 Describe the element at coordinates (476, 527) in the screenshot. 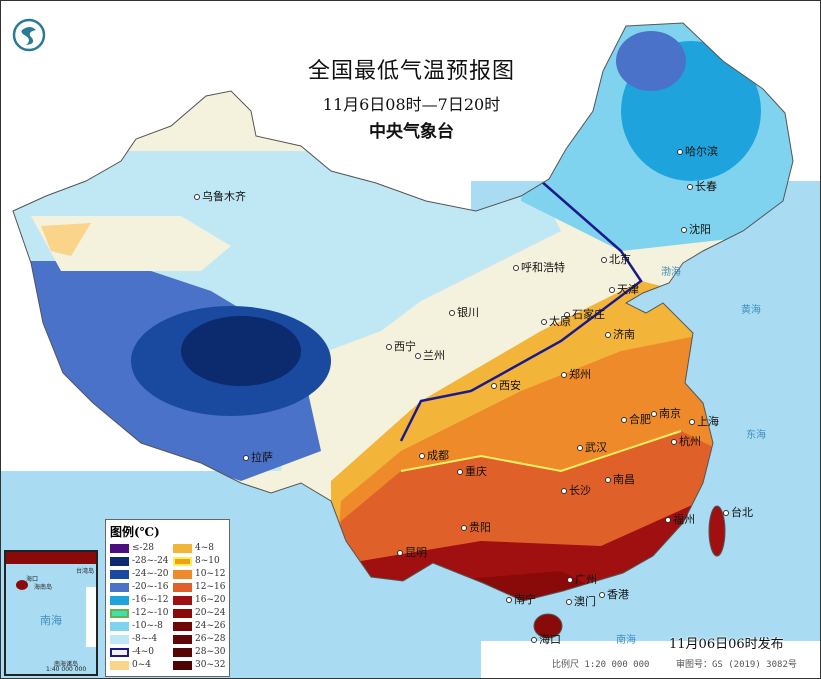

I see `city-label: 贵阳` at that location.